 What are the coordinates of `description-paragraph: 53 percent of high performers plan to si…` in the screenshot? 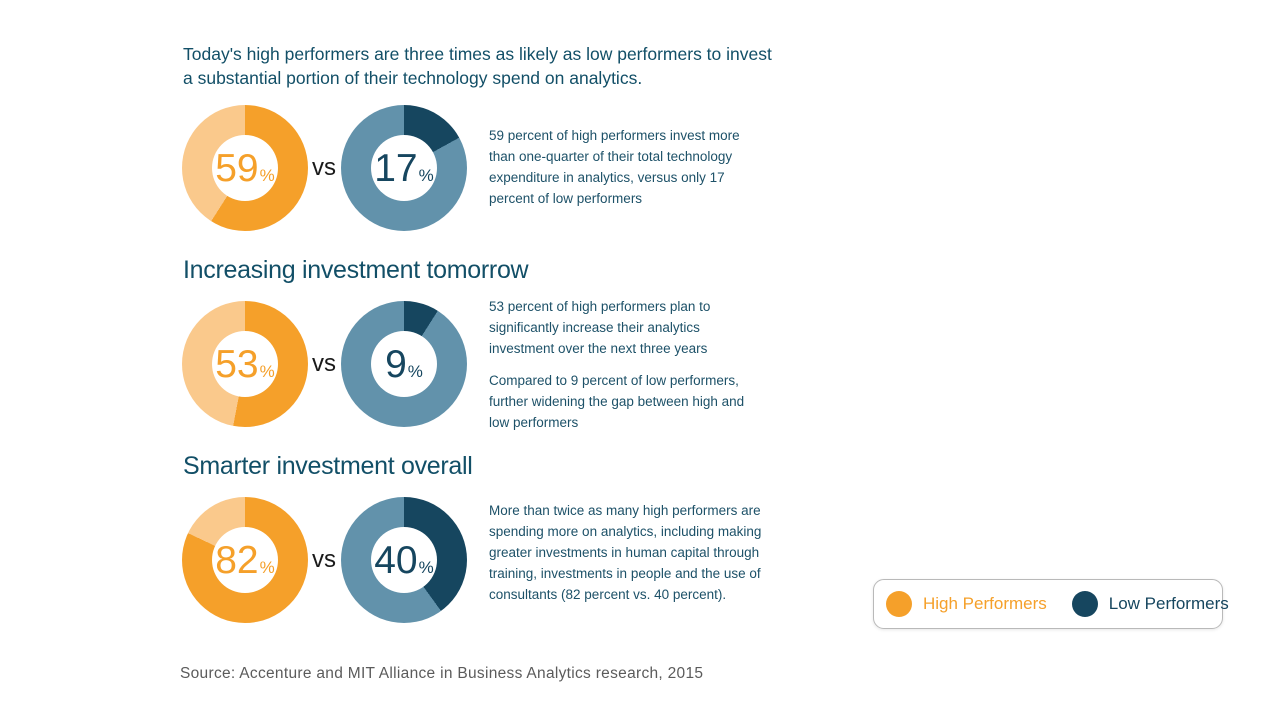 It's located at (600, 327).